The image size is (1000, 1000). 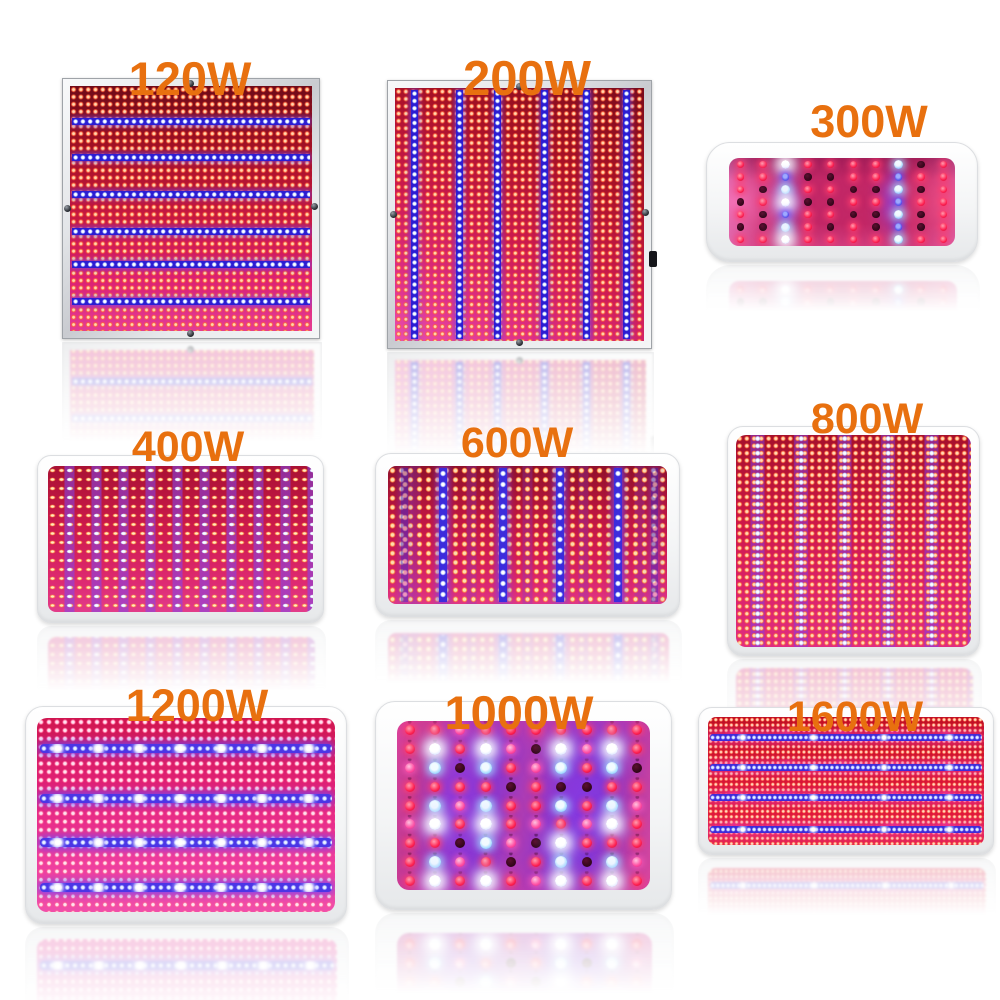 I want to click on wattage-label-1000w: 1000W, so click(x=519, y=712).